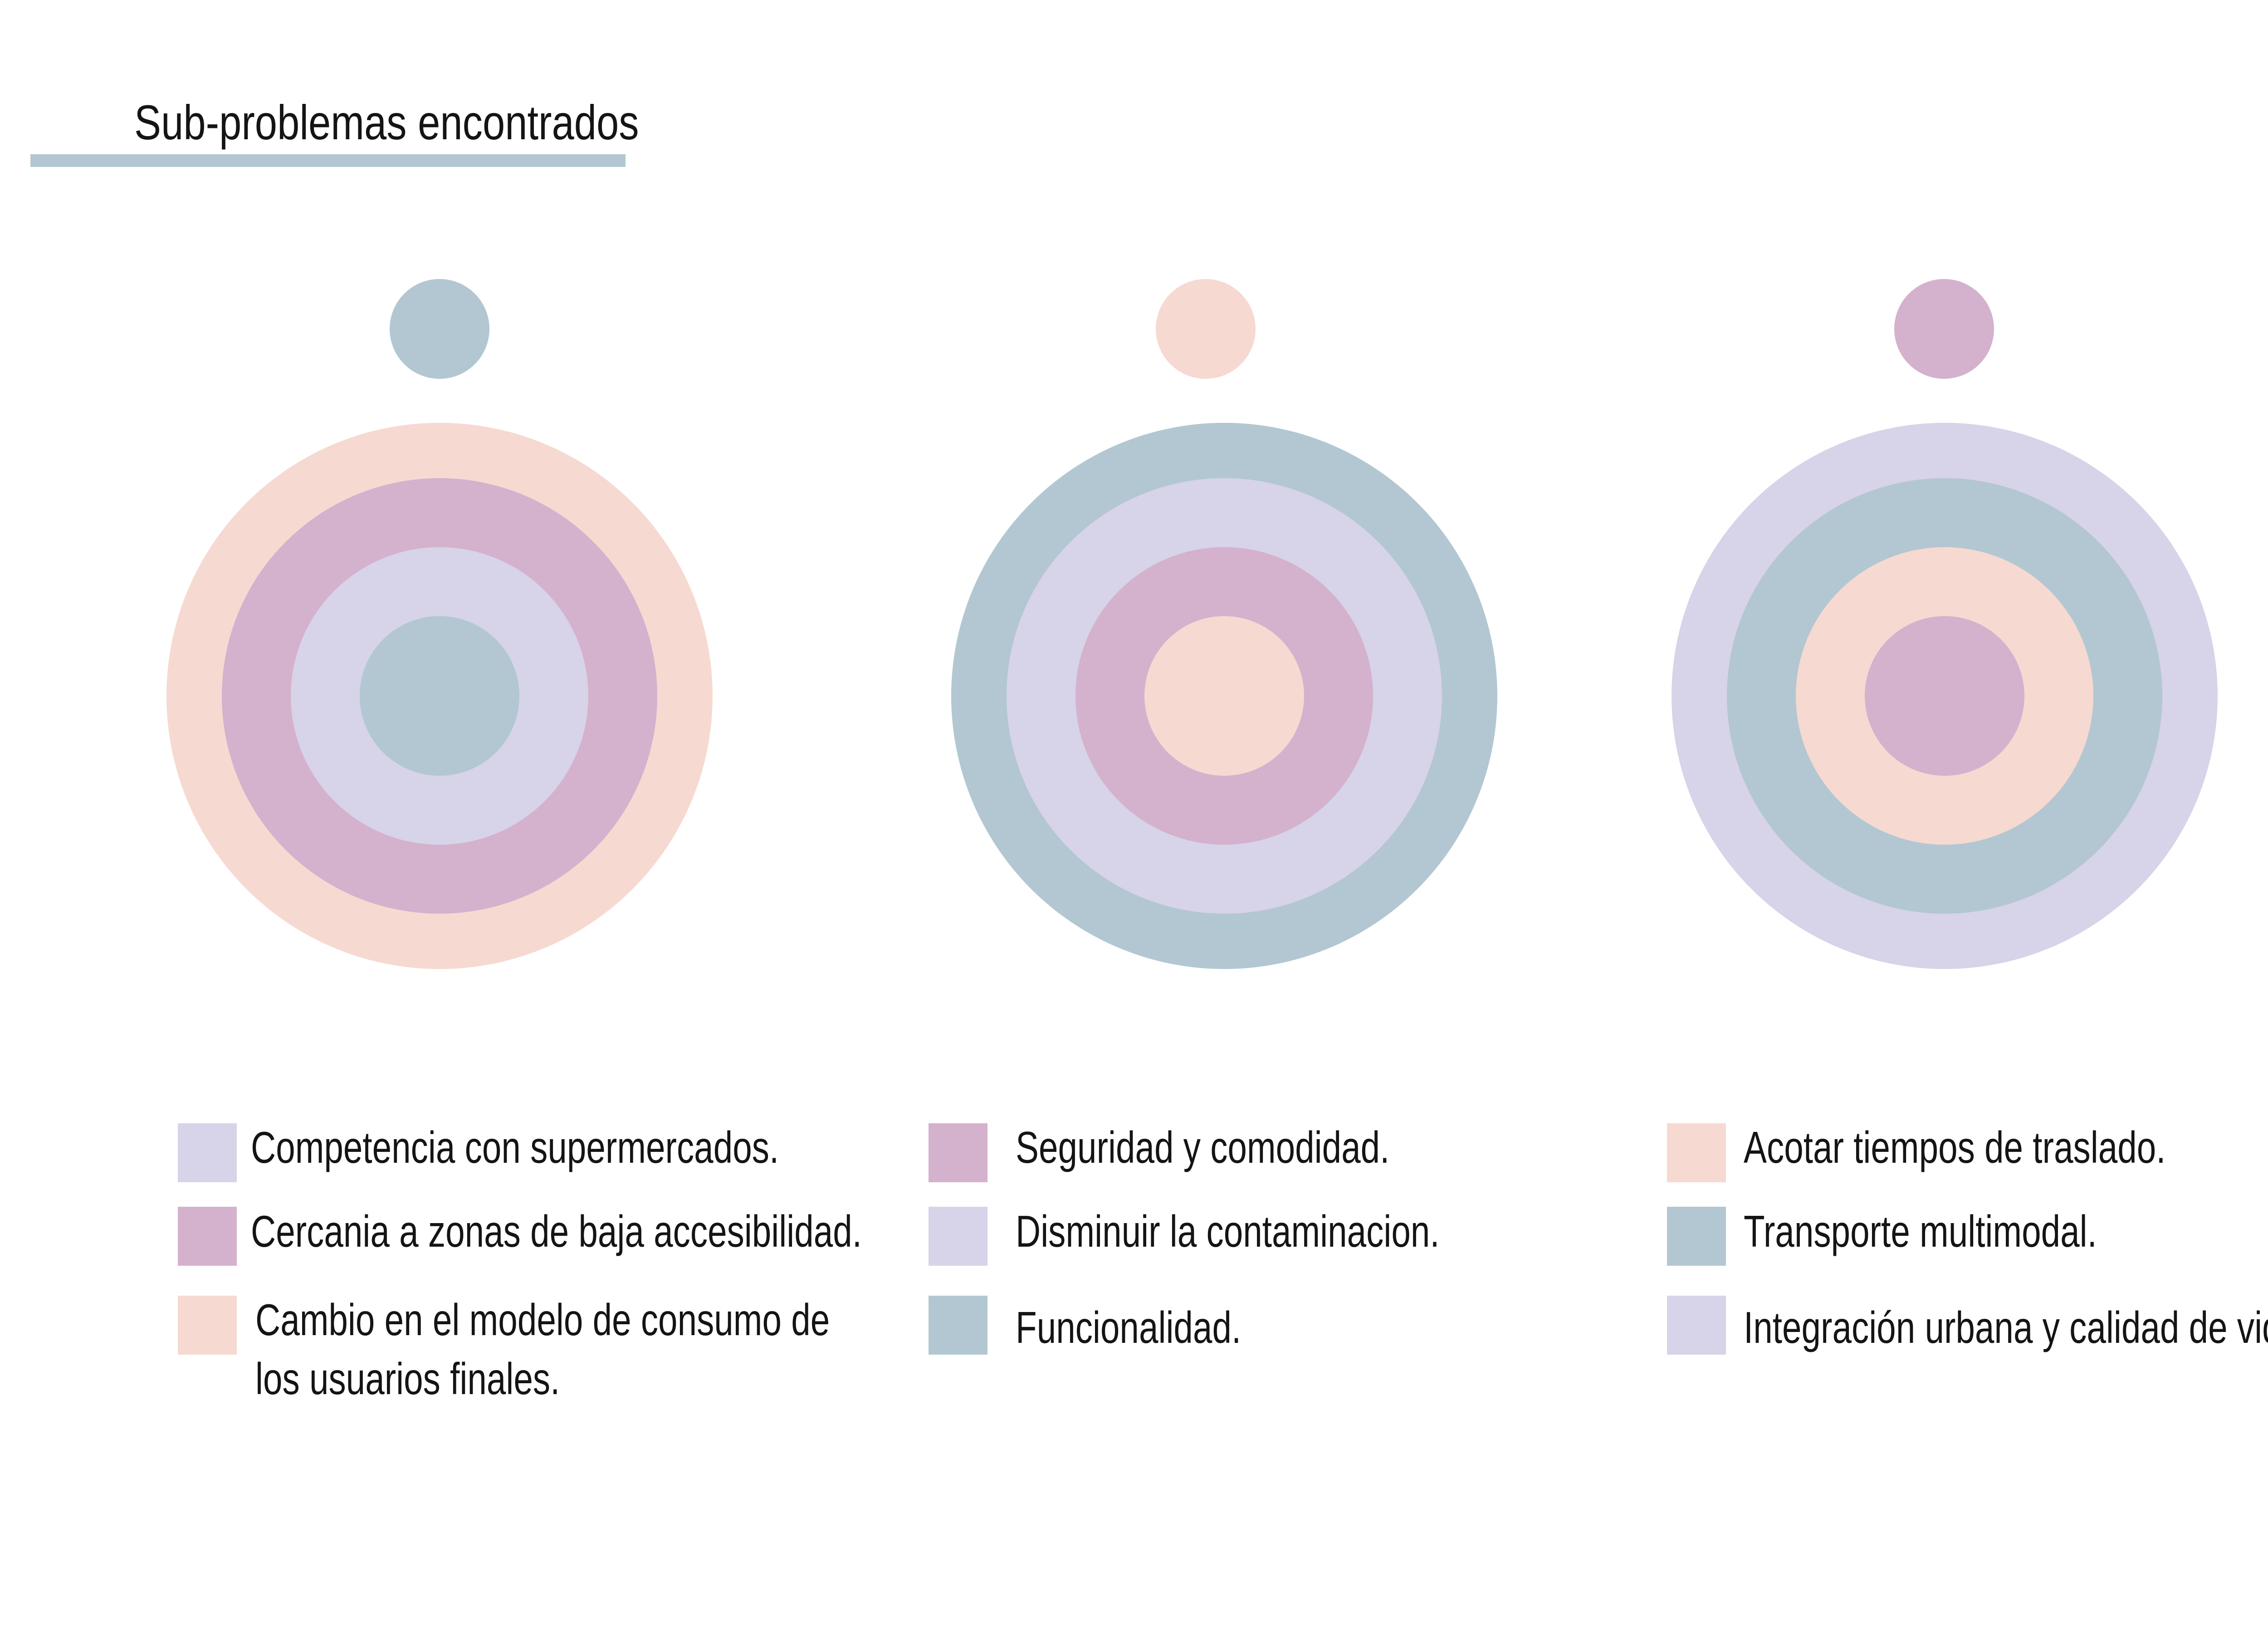 The image size is (2268, 1645). What do you see at coordinates (1921, 1231) in the screenshot?
I see `legend-label-3-2: Transporte multimodal.` at bounding box center [1921, 1231].